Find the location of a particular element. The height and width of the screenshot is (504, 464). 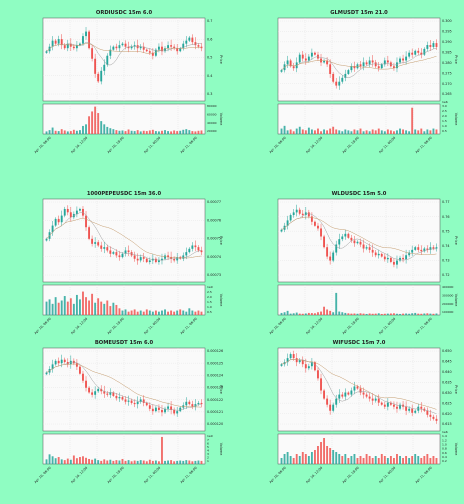

y-tick-label: 0.00076 is located at coordinates (214, 220).